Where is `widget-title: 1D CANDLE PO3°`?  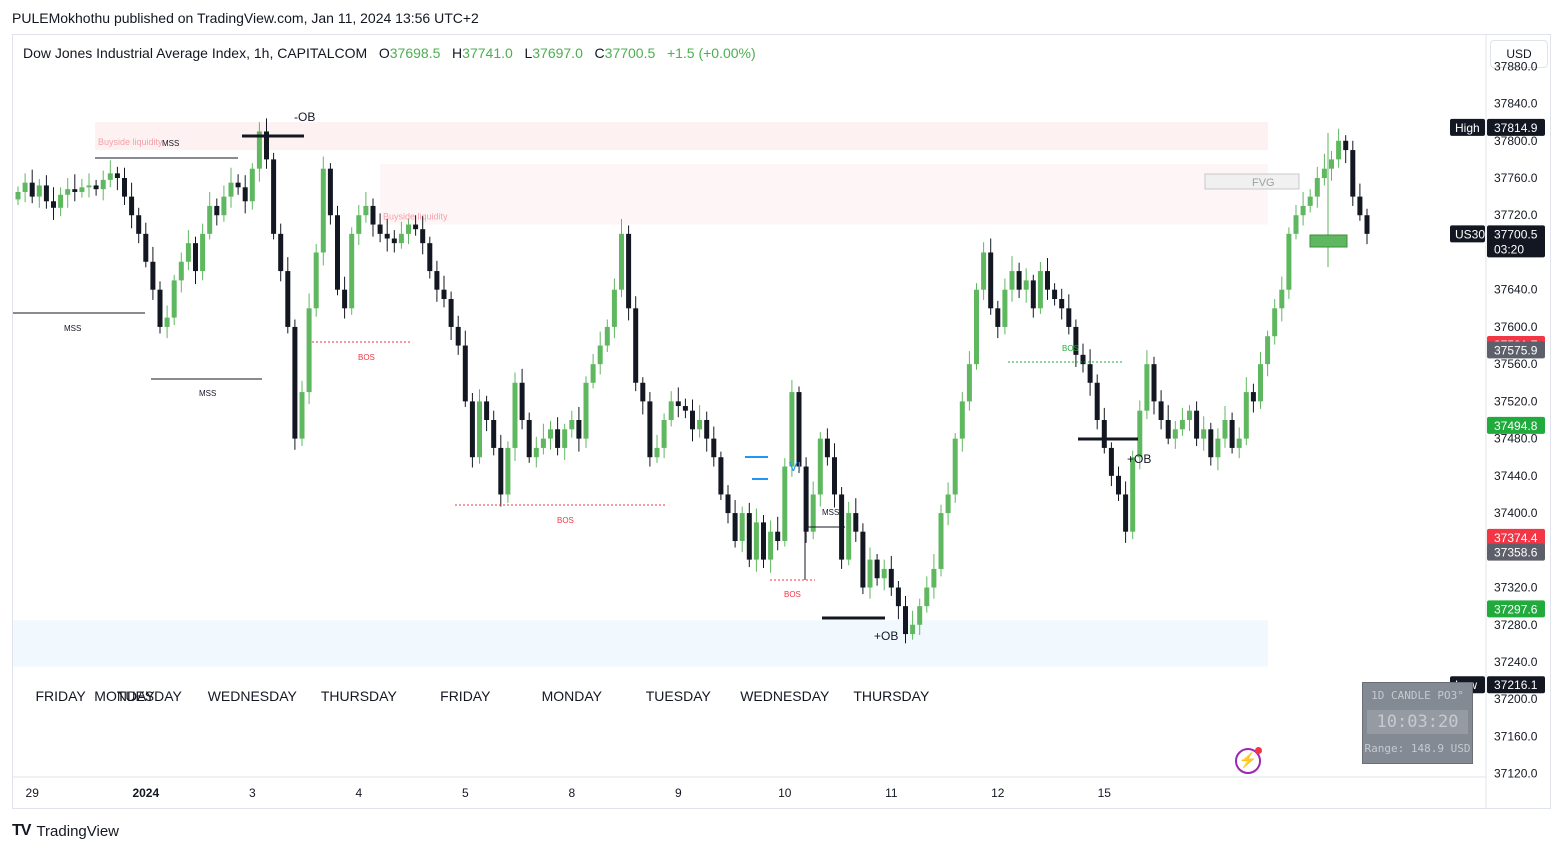 widget-title: 1D CANDLE PO3° is located at coordinates (1417, 695).